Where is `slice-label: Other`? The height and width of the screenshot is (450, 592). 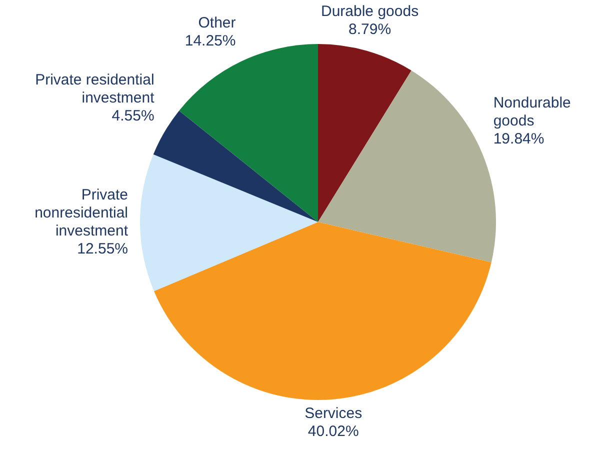
slice-label: Other is located at coordinates (217, 23).